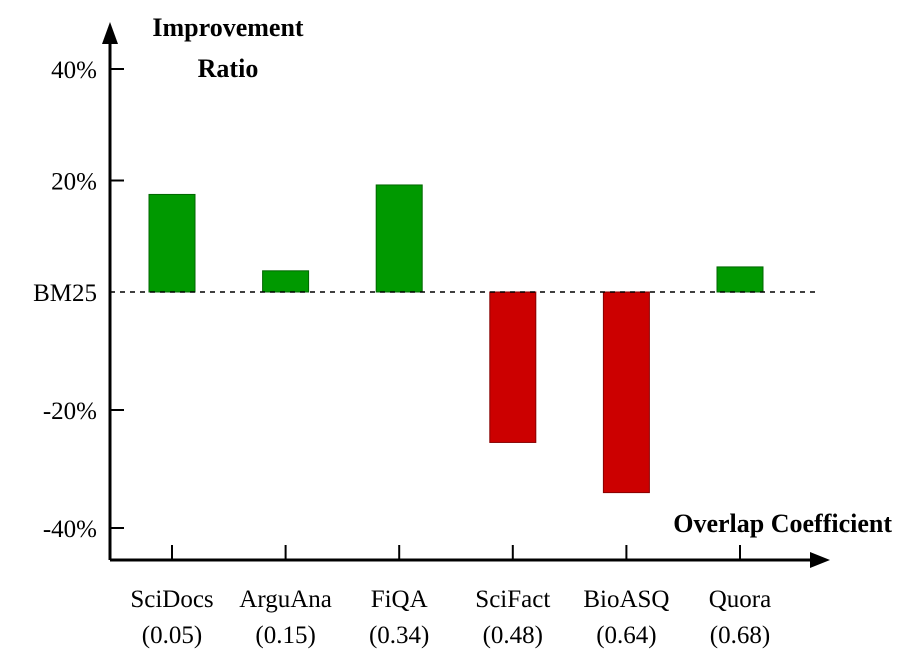  What do you see at coordinates (65, 293) in the screenshot?
I see `y-tick-label: BM25` at bounding box center [65, 293].